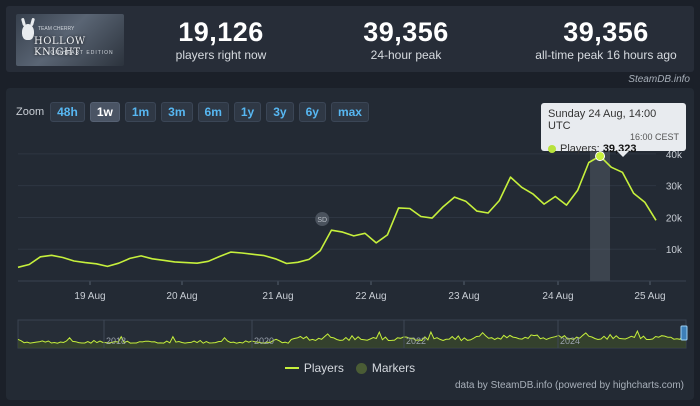 The height and width of the screenshot is (406, 700). Describe the element at coordinates (140, 112) in the screenshot. I see `zoom-1m-button: 1m` at that location.